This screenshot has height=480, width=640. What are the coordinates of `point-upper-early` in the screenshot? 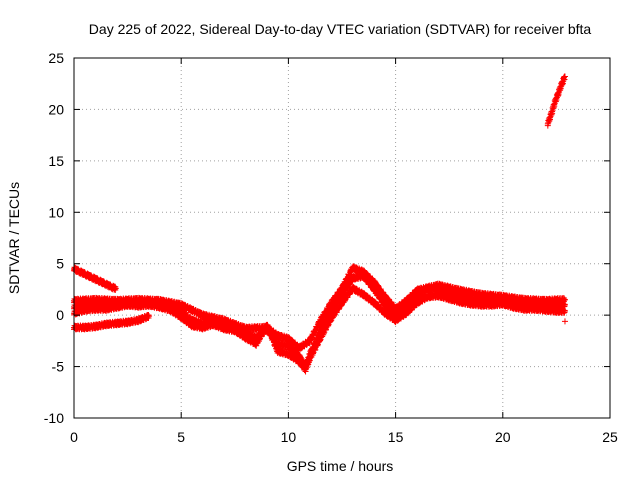 It's located at (115, 288).